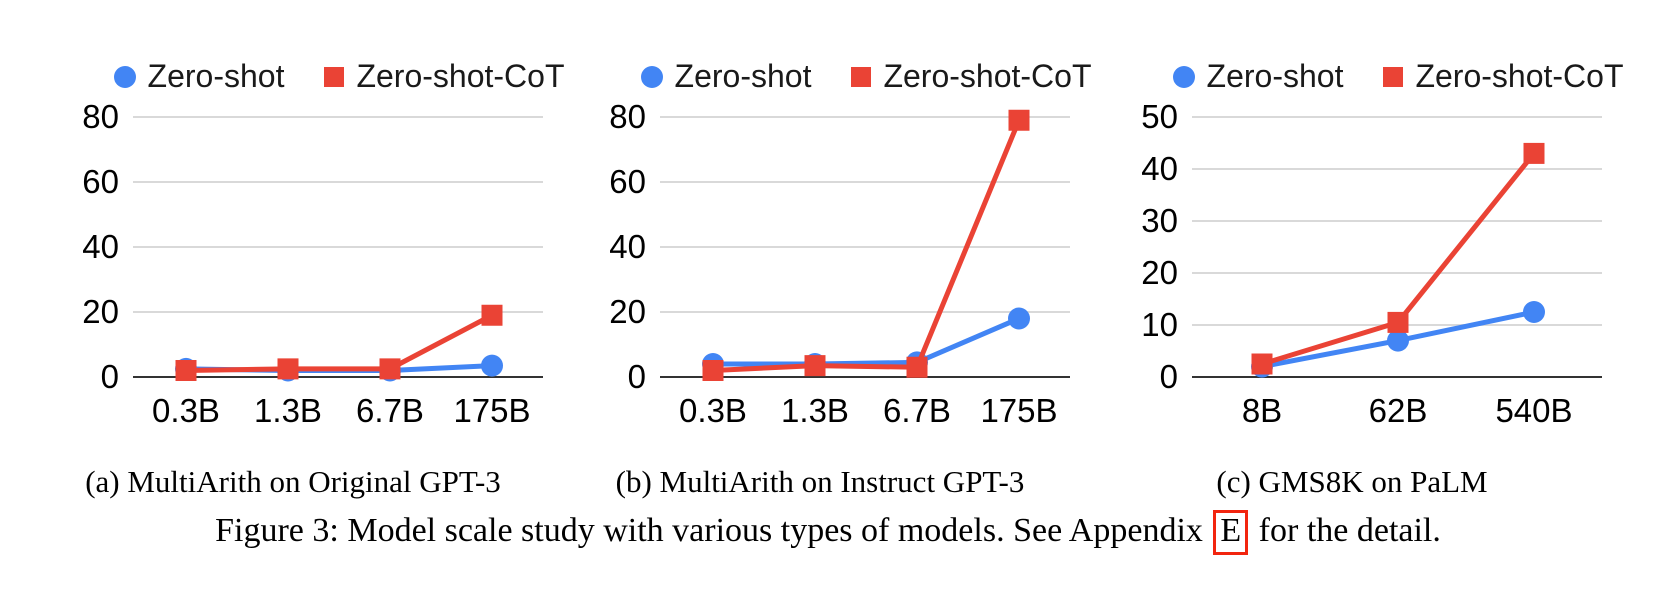  Describe the element at coordinates (1534, 312) in the screenshot. I see `marker-zero-shot-540b` at that location.